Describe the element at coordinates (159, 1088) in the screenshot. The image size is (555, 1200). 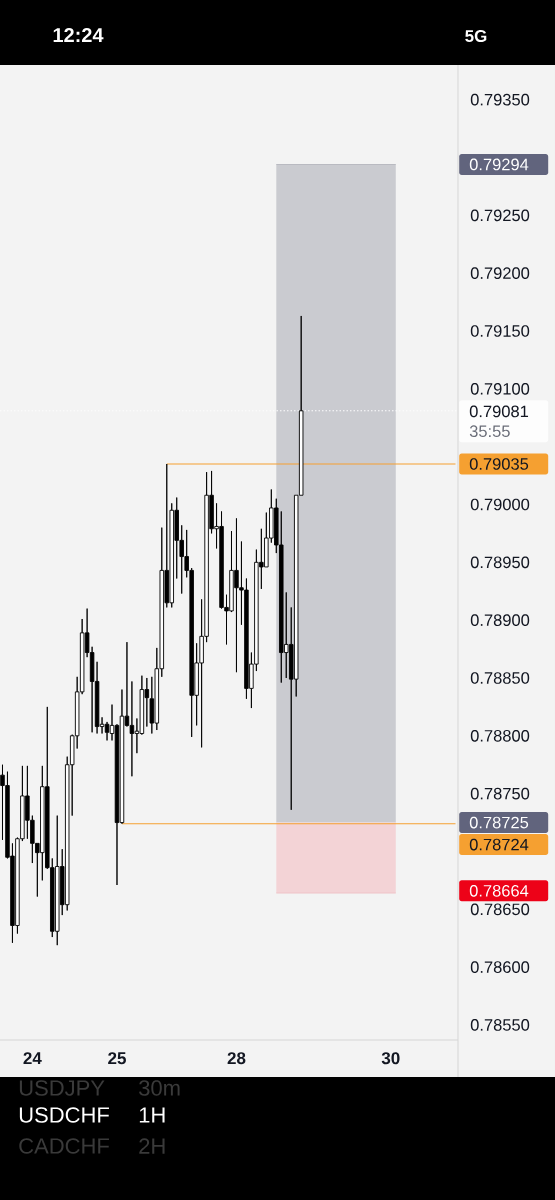
I see `text: 30m` at that location.